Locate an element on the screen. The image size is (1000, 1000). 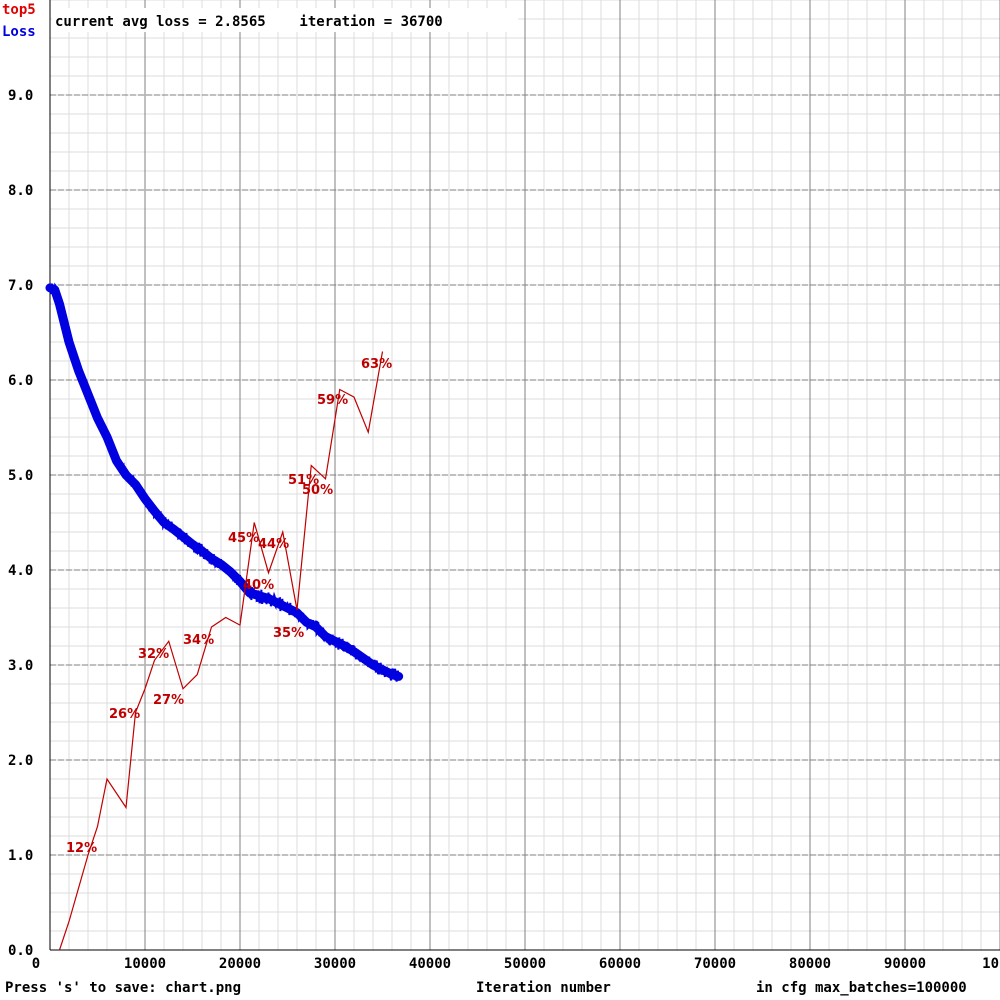
loss-series is located at coordinates (224, 482).